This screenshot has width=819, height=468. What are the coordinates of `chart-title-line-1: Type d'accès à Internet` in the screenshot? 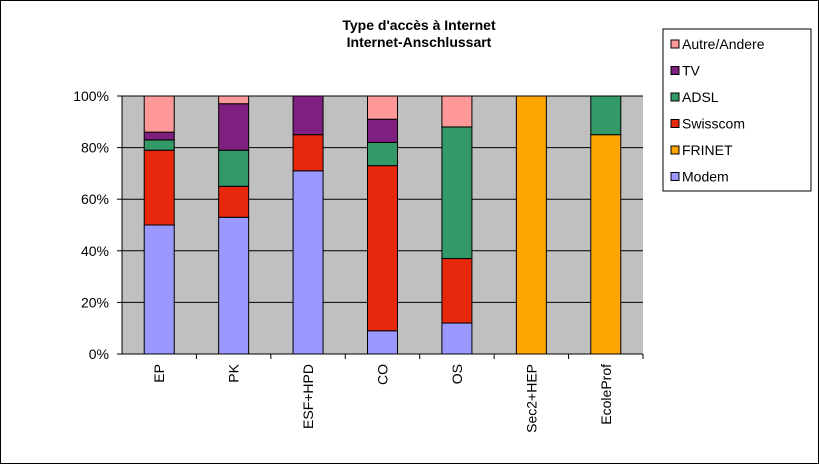 It's located at (419, 25).